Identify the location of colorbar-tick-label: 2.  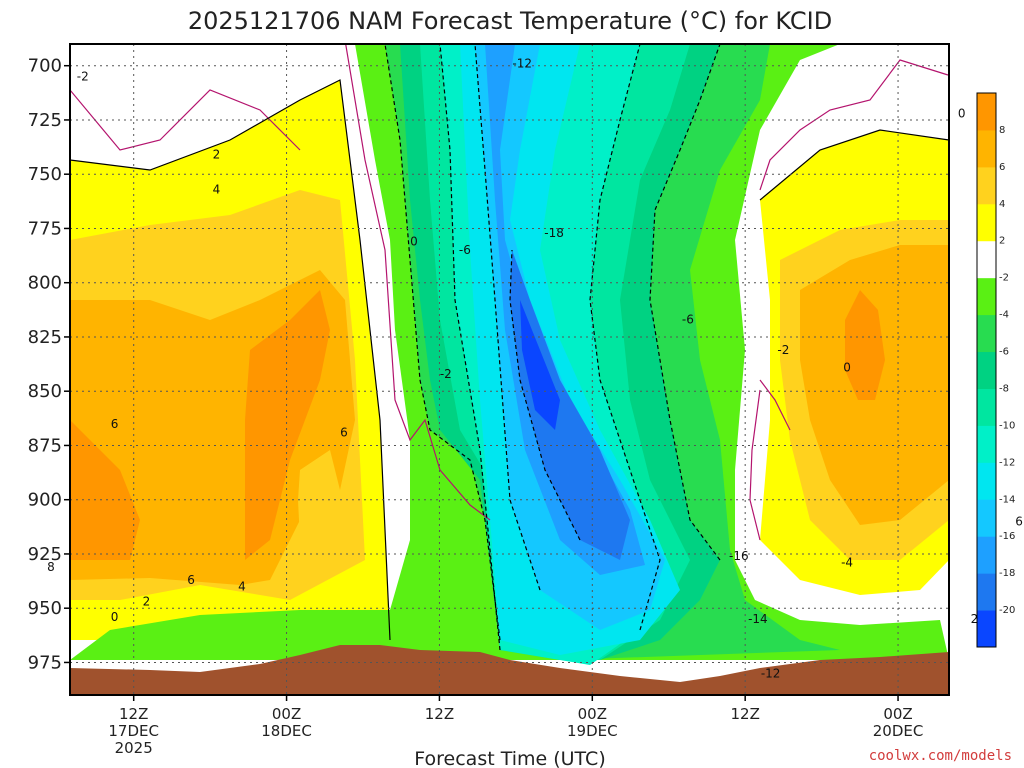
(1002, 241).